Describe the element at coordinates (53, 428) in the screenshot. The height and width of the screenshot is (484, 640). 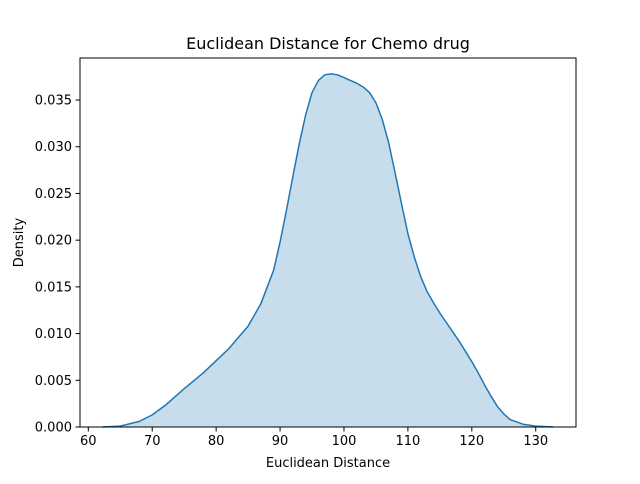
I see `y-tick-label: 0.000` at that location.